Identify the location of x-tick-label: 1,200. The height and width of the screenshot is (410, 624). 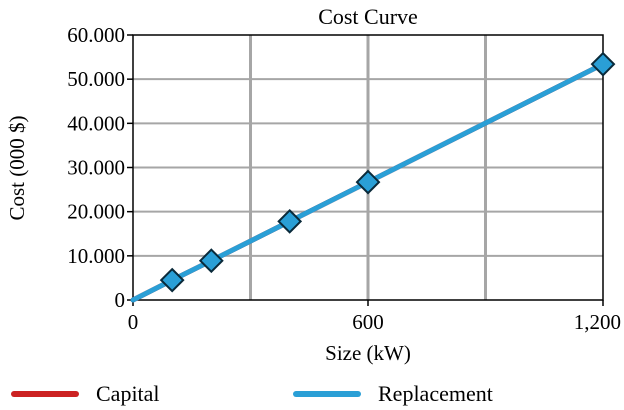
(597, 322).